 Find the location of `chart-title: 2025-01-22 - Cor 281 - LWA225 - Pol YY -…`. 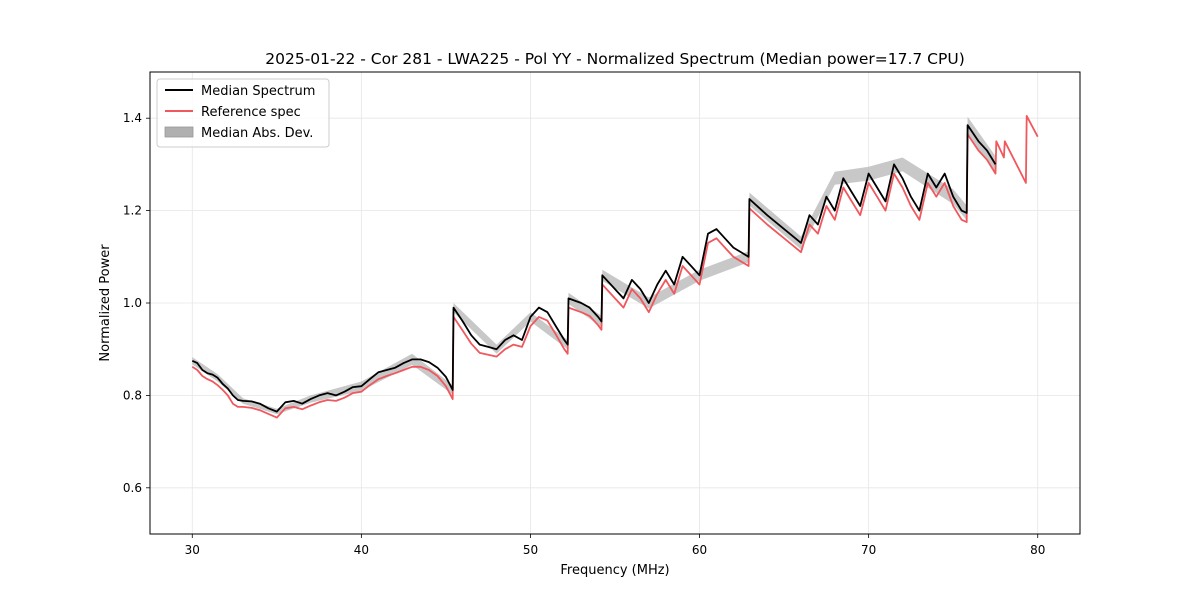

chart-title: 2025-01-22 - Cor 281 - LWA225 - Pol YY -… is located at coordinates (615, 59).